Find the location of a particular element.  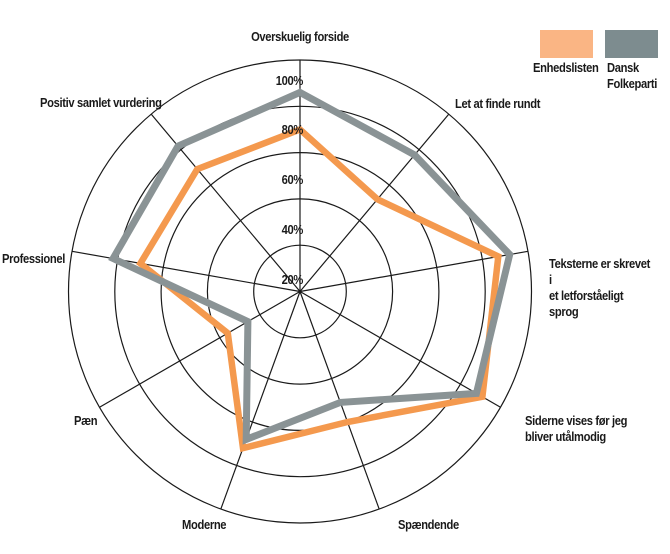

axis-label-overskuelig-forside: Overskuelig forside is located at coordinates (300, 36).